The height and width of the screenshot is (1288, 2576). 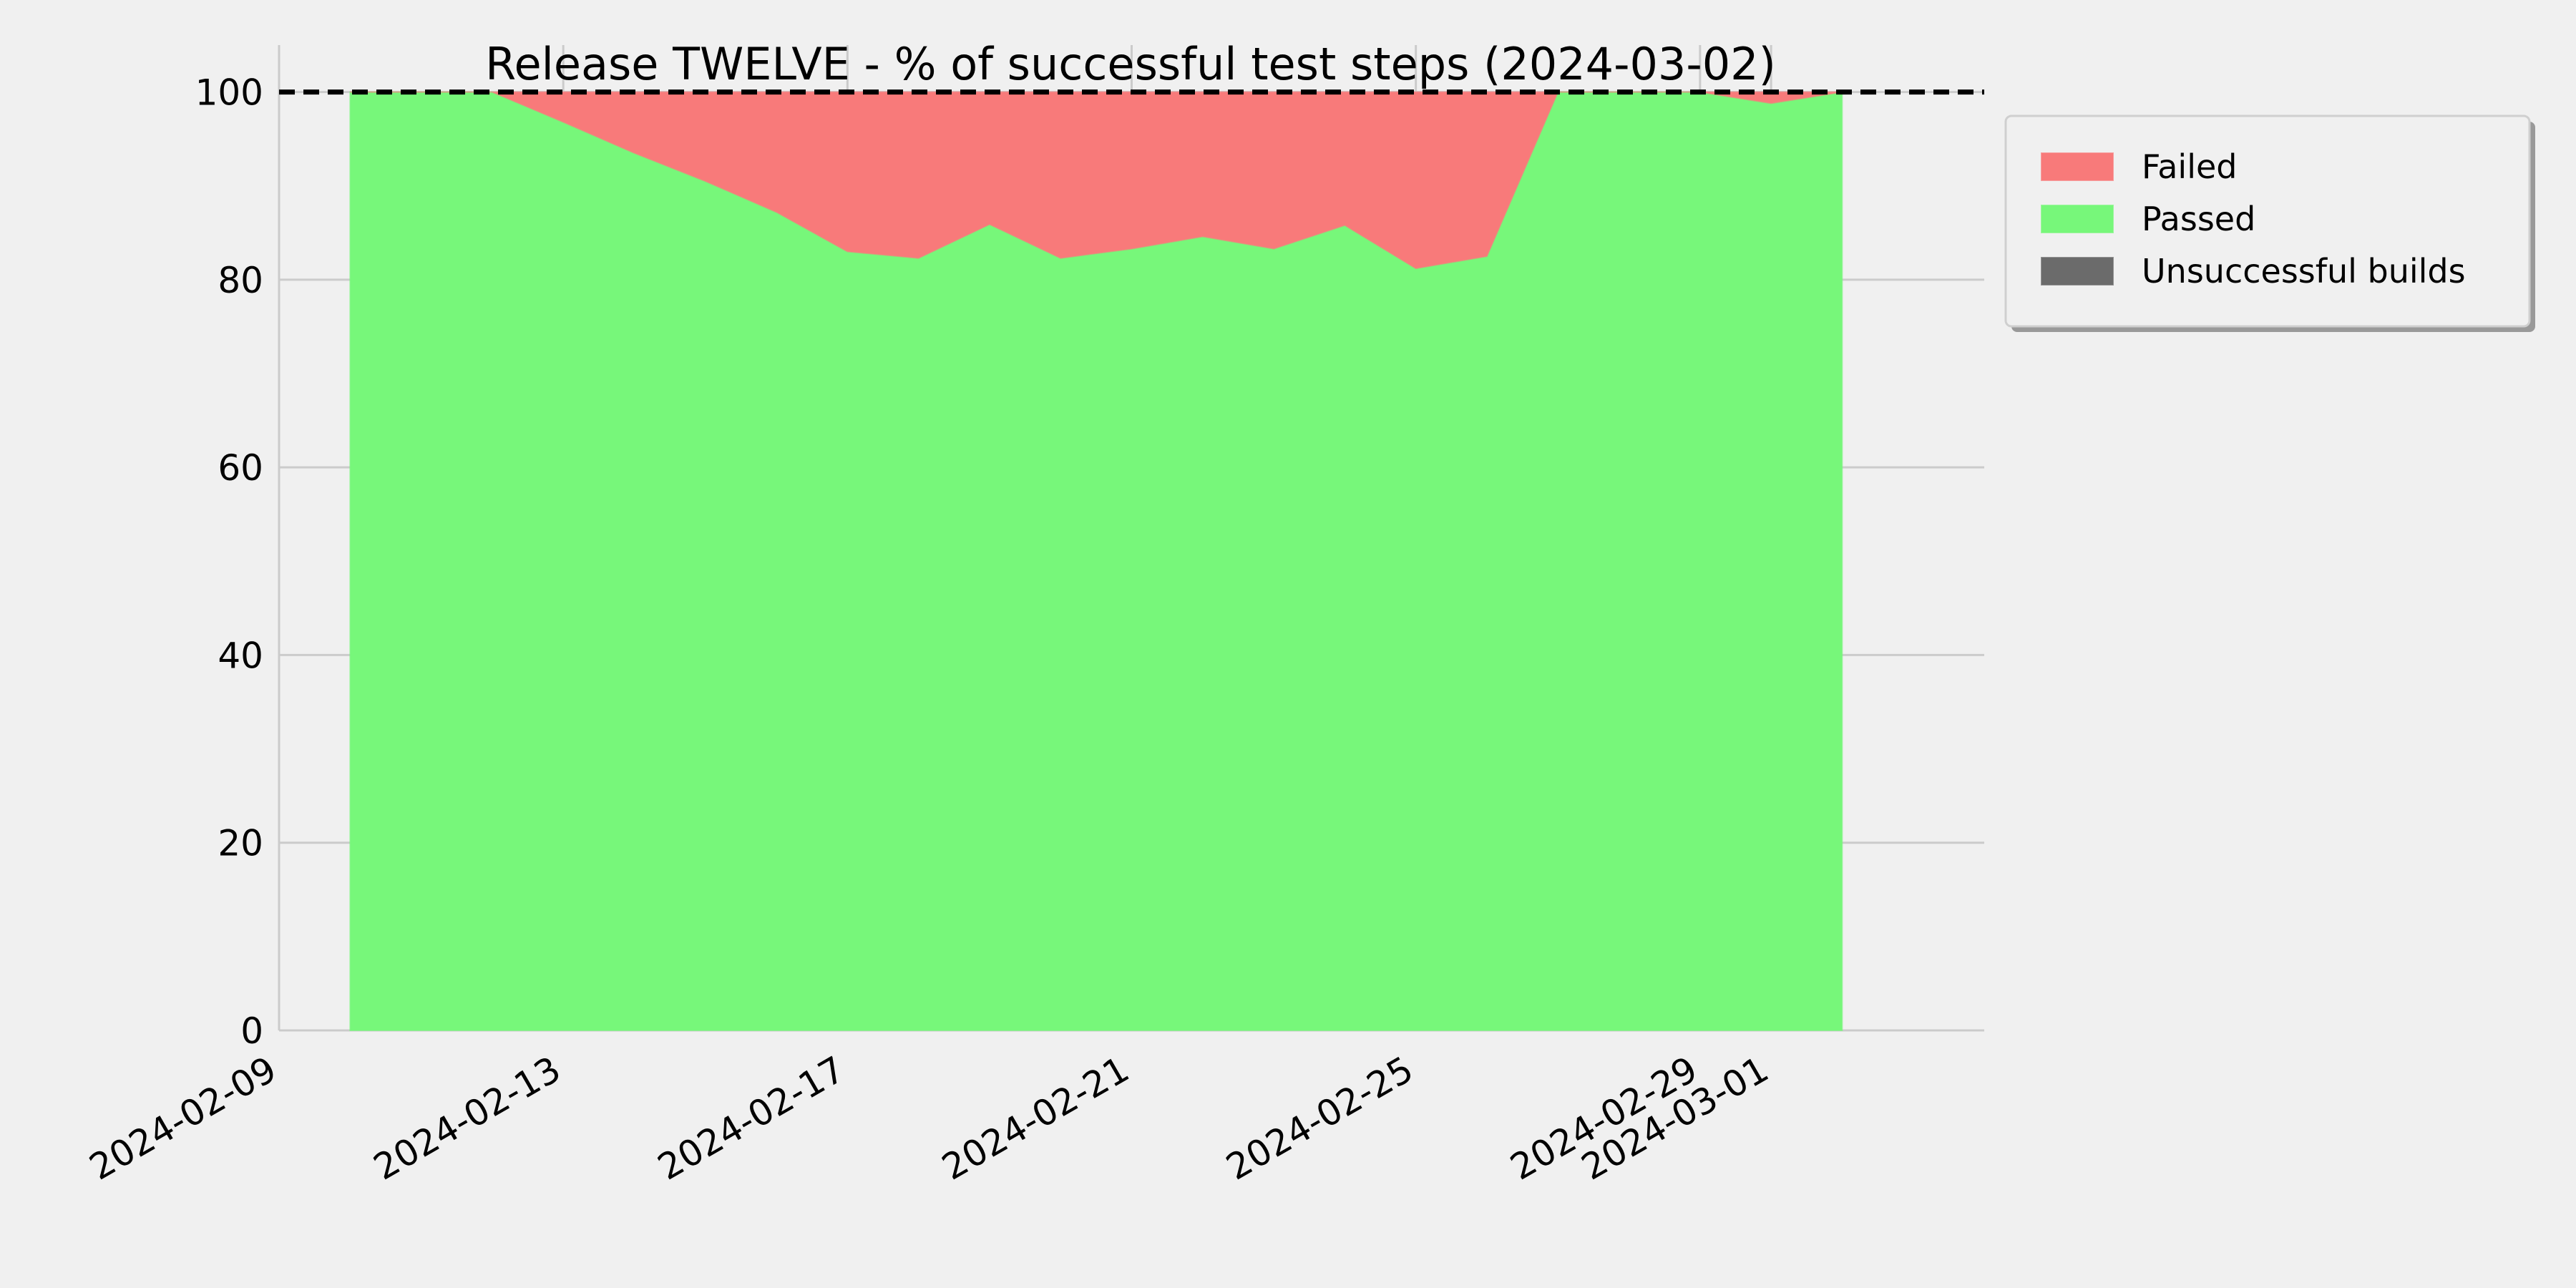 I want to click on legend-box, so click(x=2267, y=221).